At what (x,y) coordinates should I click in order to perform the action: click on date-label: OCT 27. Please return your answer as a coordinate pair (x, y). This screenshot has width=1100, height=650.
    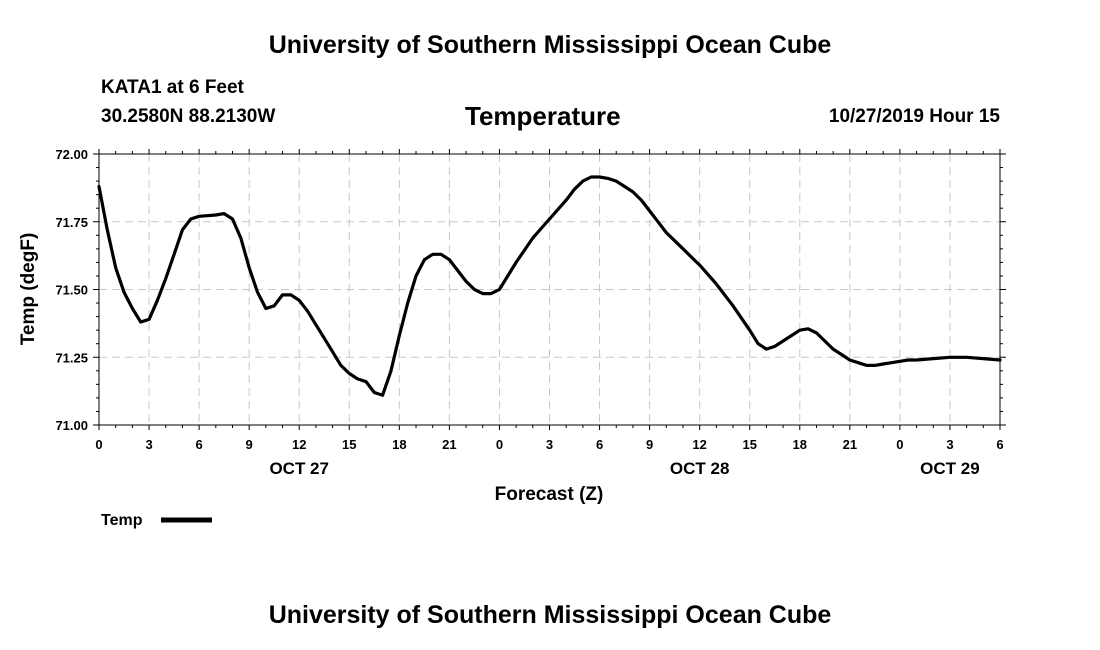
    Looking at the image, I should click on (299, 468).